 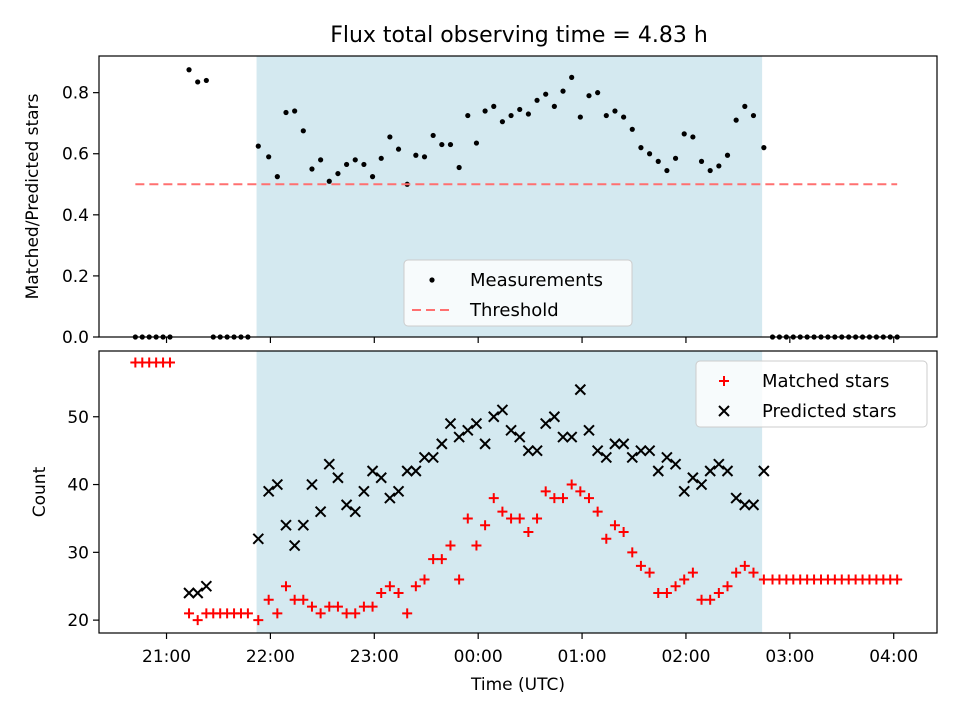 What do you see at coordinates (478, 657) in the screenshot?
I see `x-tick-label: 00:00` at bounding box center [478, 657].